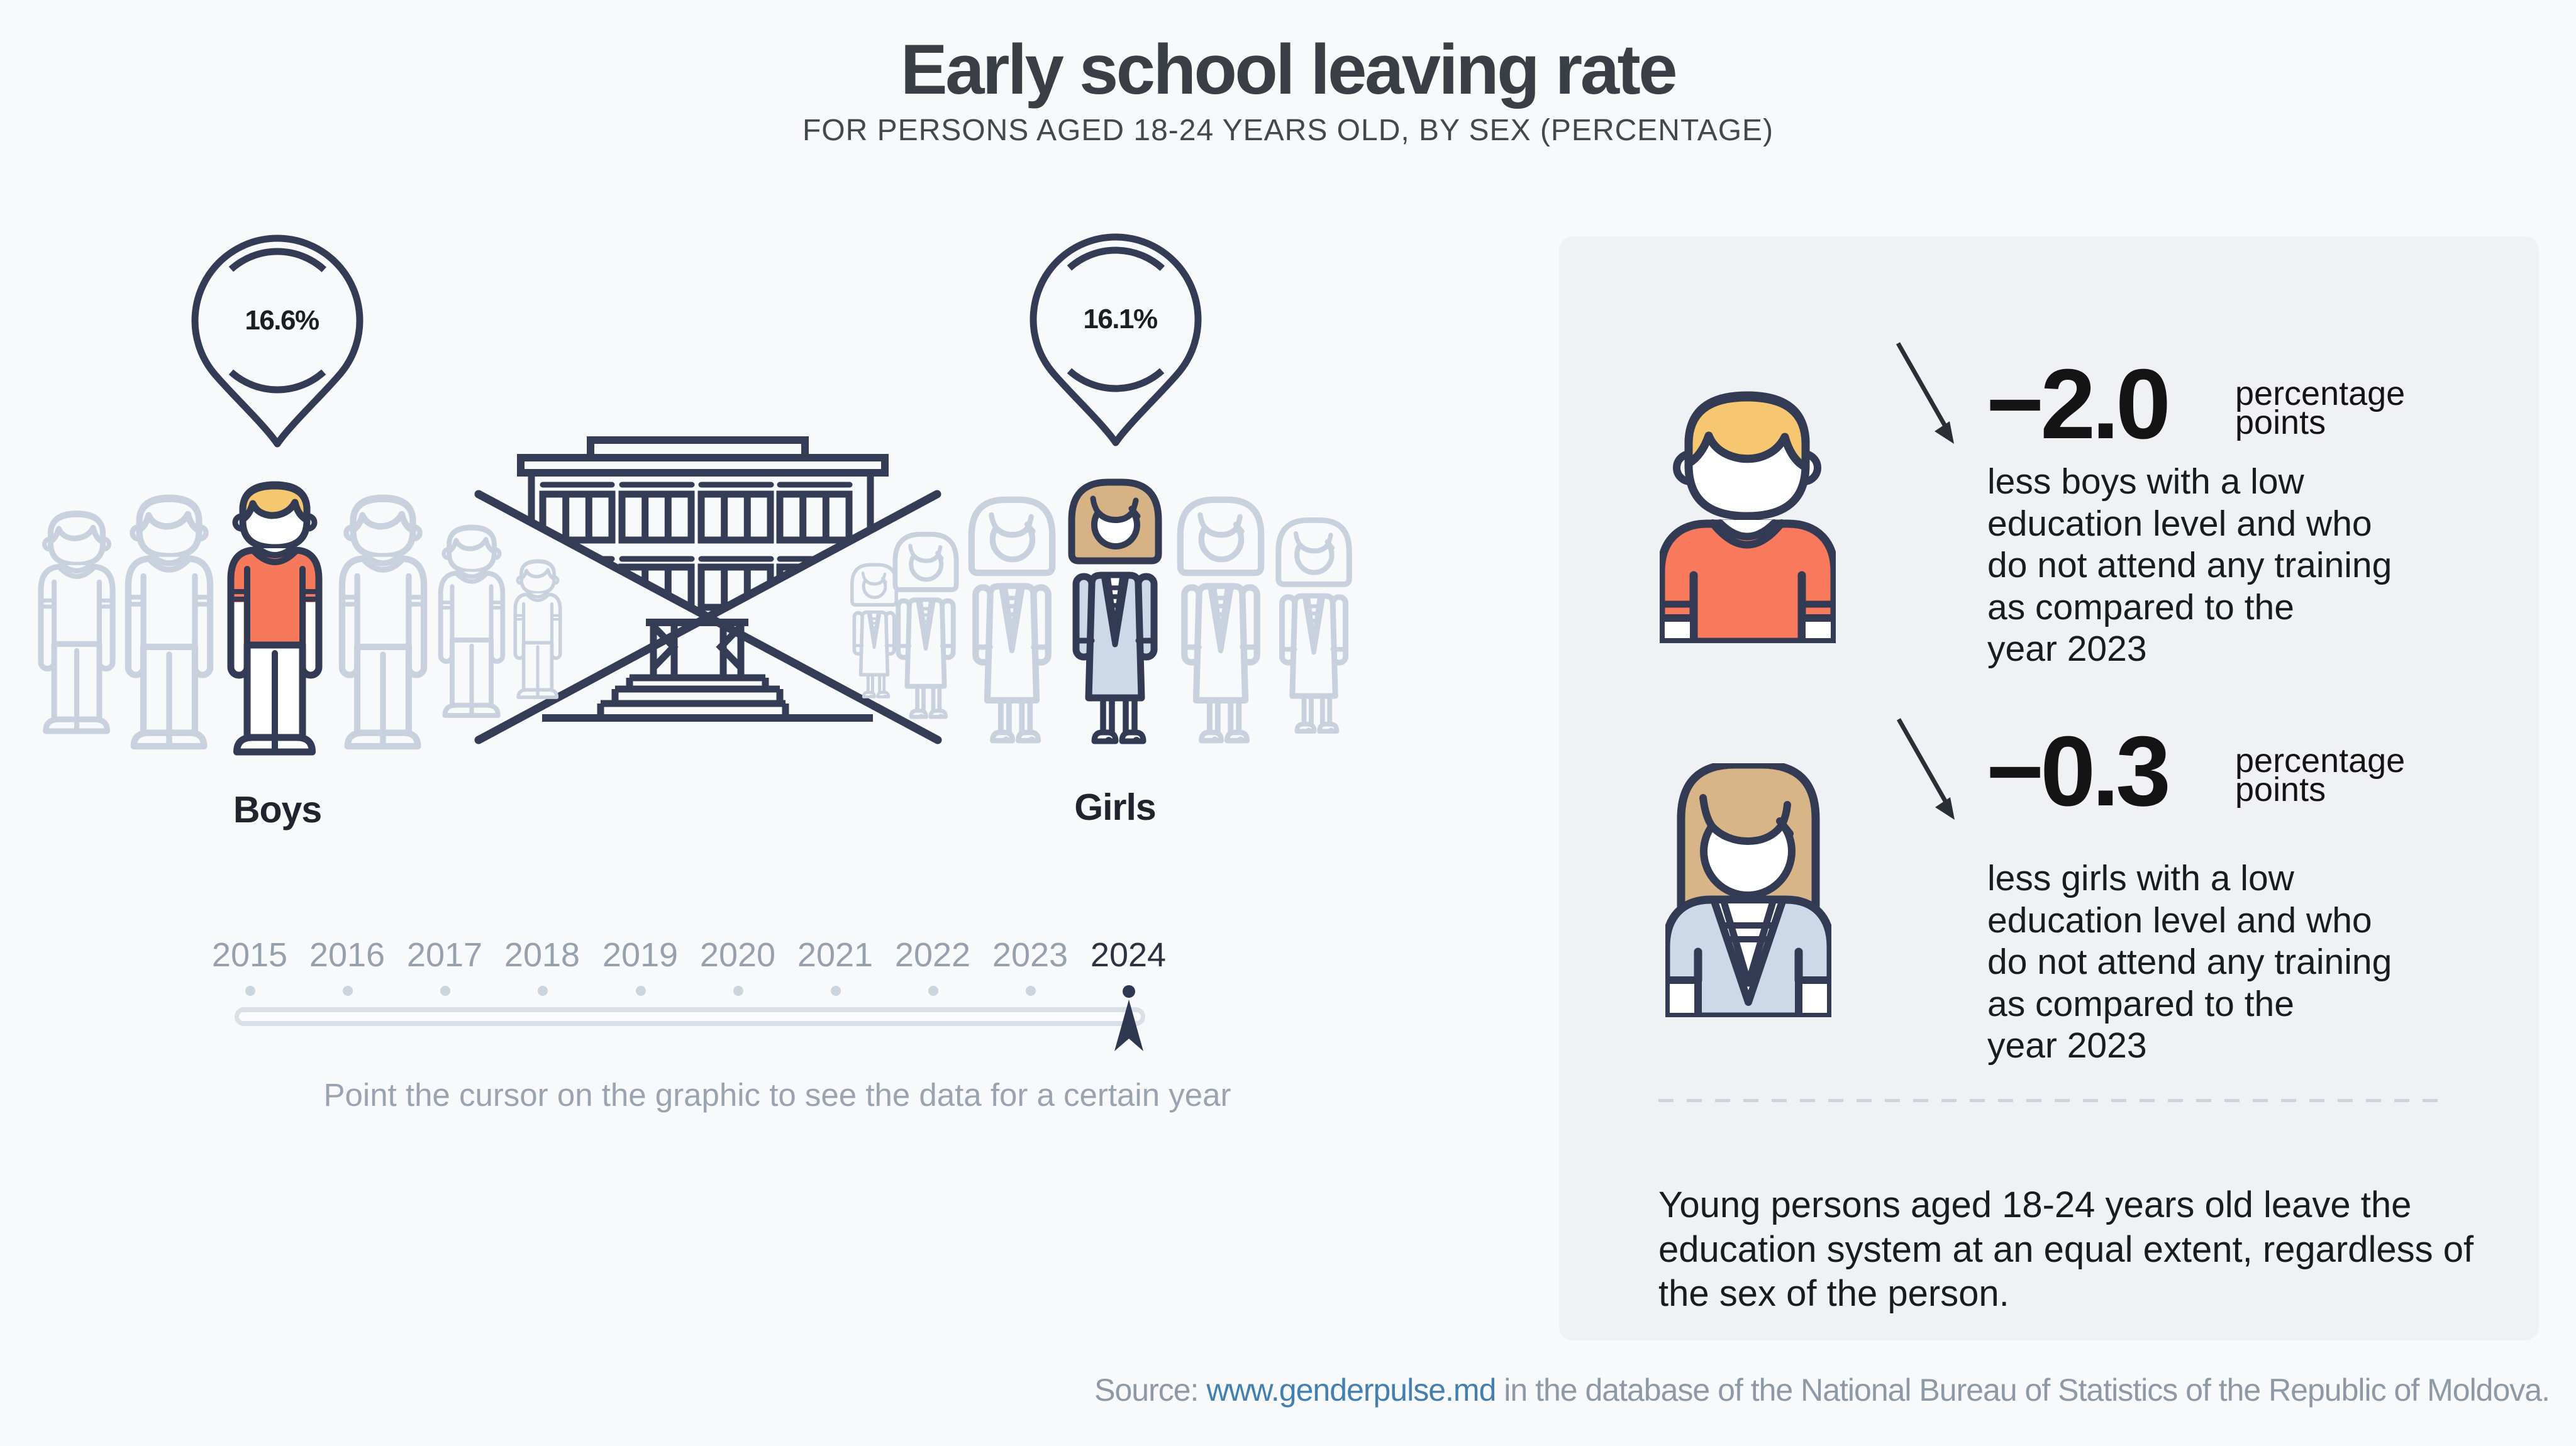 The height and width of the screenshot is (1446, 2576). I want to click on svg-text: 16.1%, so click(1120, 319).